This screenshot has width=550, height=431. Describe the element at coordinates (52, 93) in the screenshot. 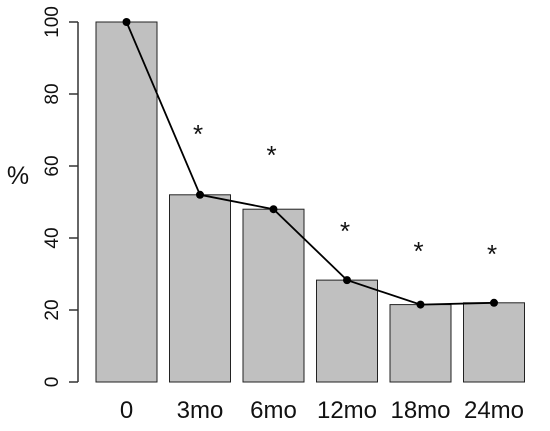

I see `y-tick-label-80: 80` at that location.